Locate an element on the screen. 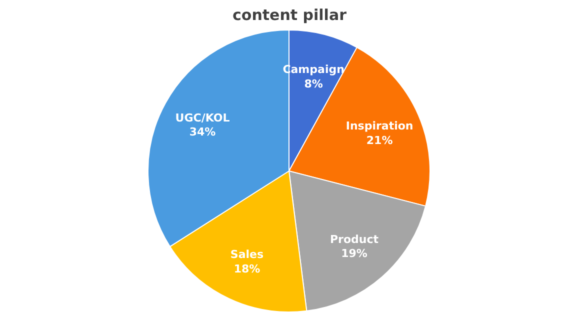 The image size is (579, 327). slice-label: UGC/KOL is located at coordinates (202, 117).